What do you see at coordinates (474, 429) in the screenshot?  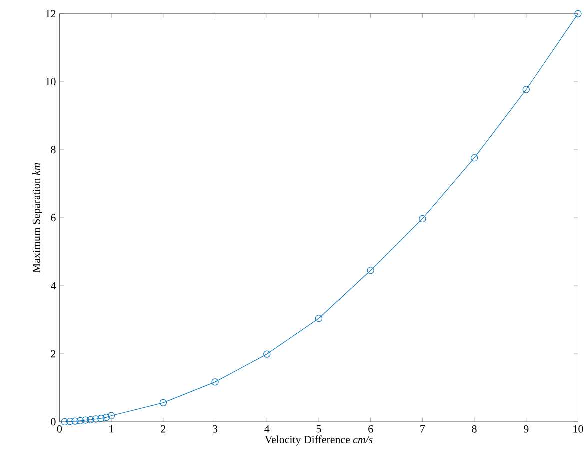 I see `x-tick-label: 8` at bounding box center [474, 429].